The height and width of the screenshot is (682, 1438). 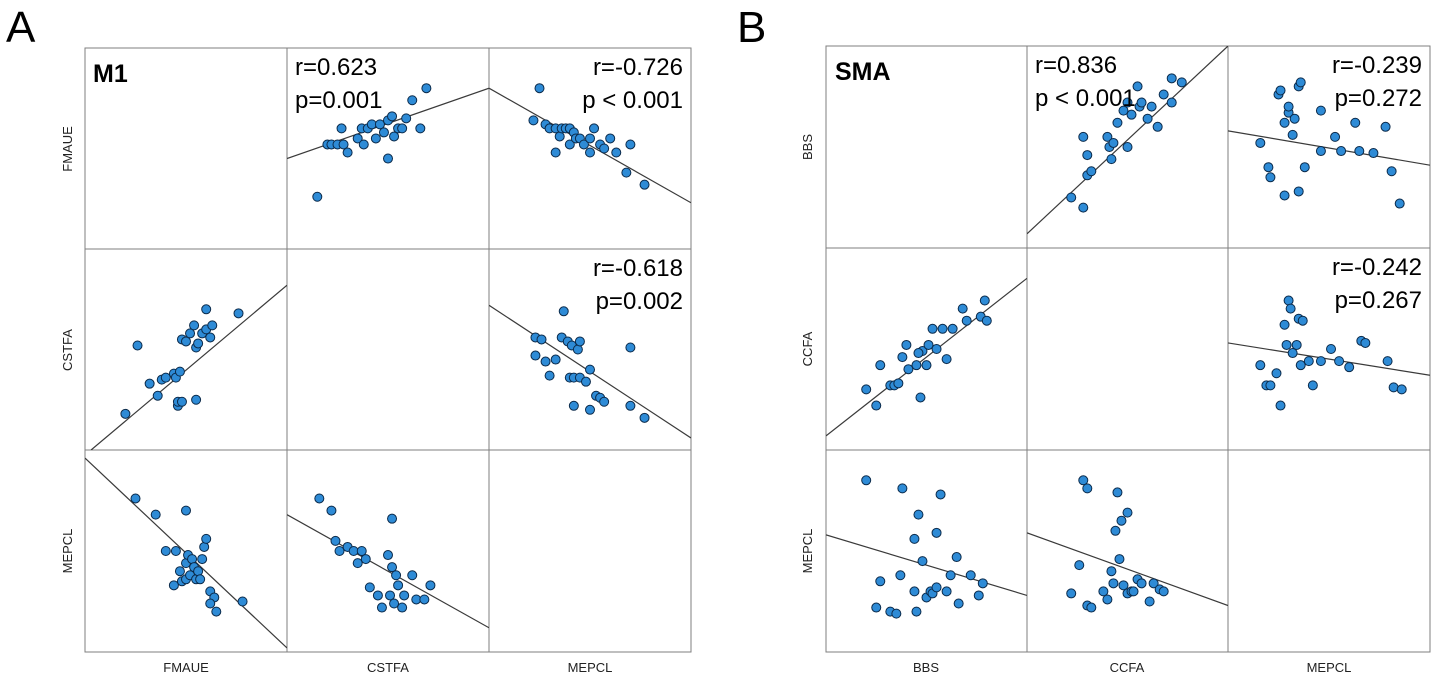 I want to click on cell-cstfa-vs-fmaue, so click(x=188, y=367).